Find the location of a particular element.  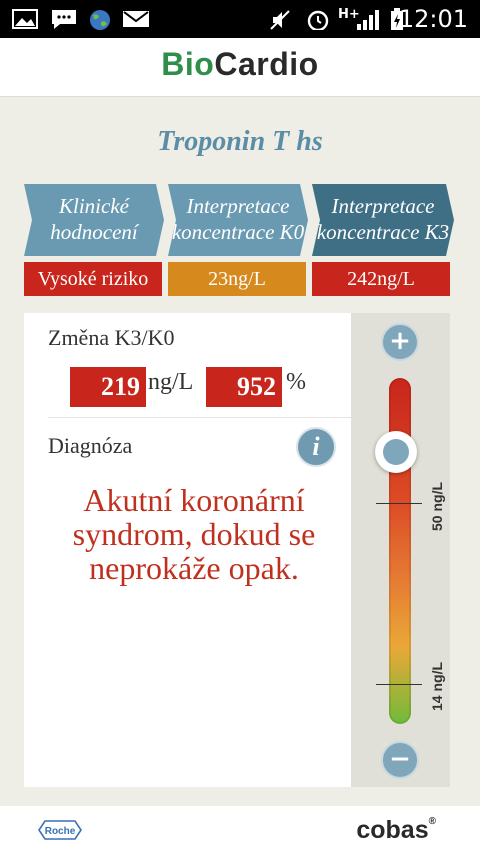

alarm-icon is located at coordinates (318, 20).